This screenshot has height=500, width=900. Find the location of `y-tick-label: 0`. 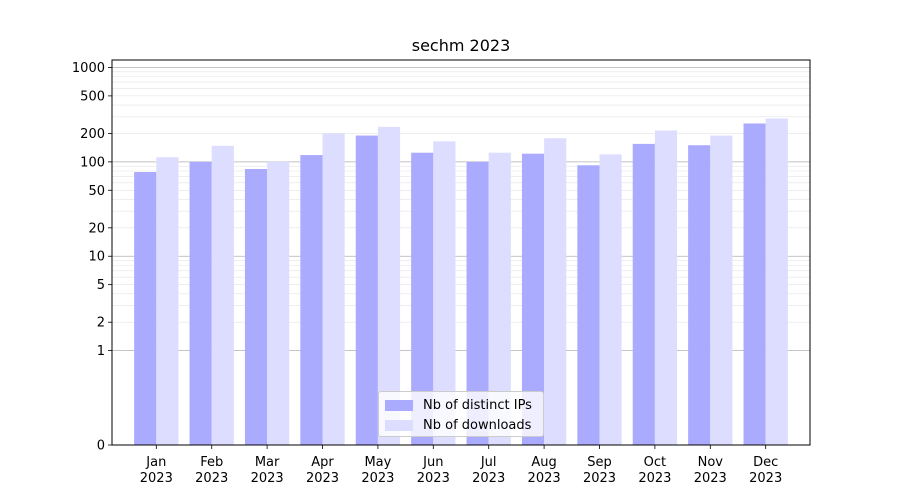

y-tick-label: 0 is located at coordinates (101, 446).